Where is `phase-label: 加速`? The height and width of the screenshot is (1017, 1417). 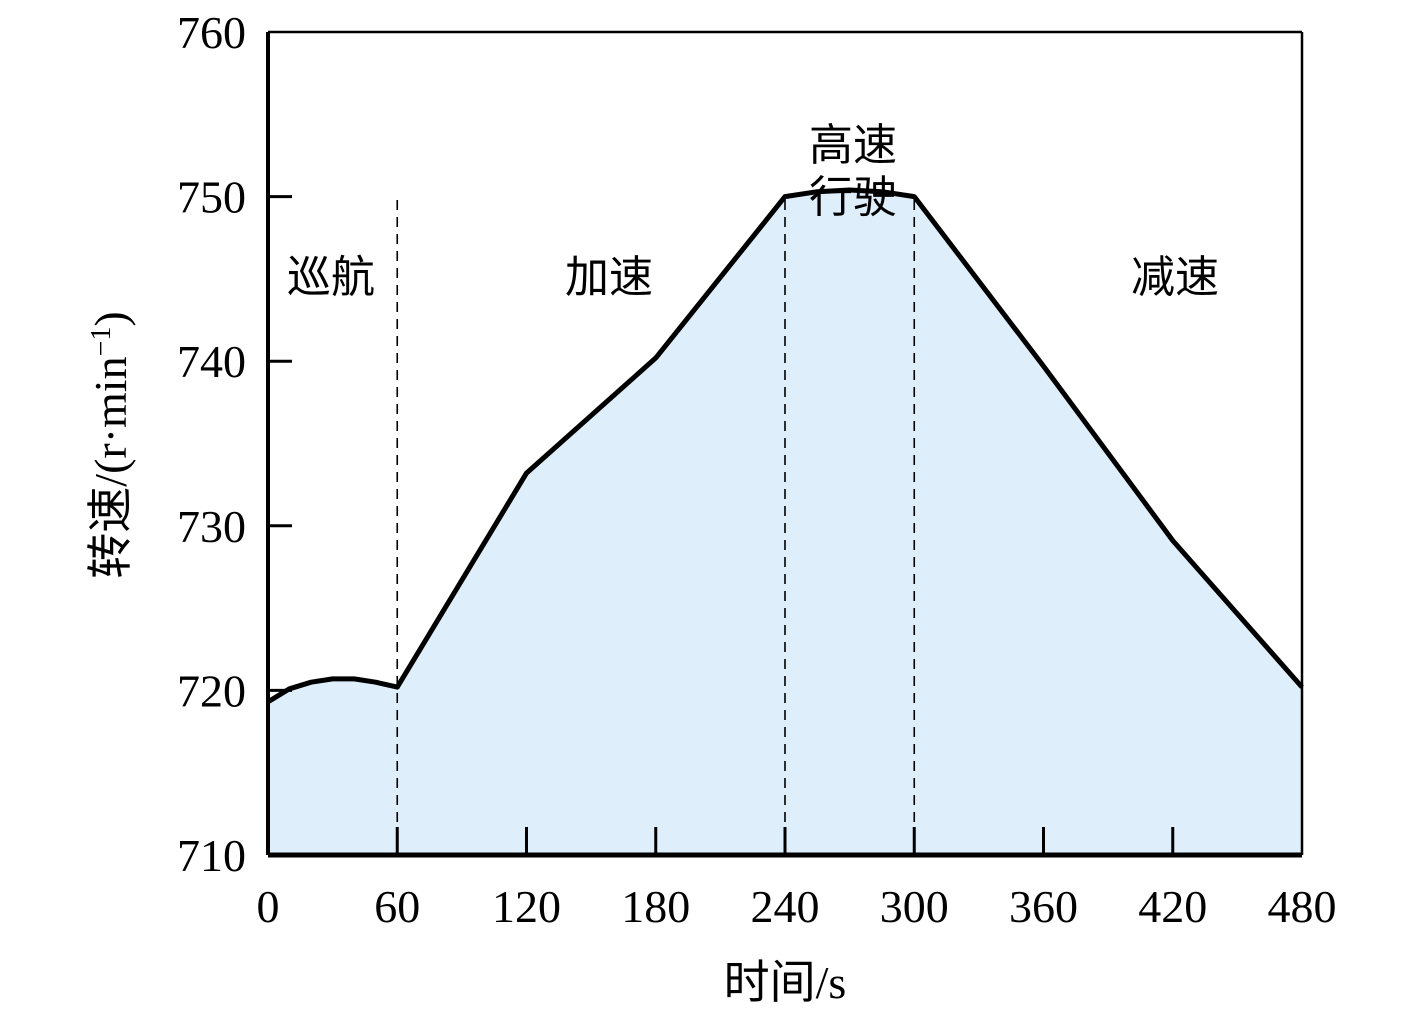 phase-label: 加速 is located at coordinates (609, 277).